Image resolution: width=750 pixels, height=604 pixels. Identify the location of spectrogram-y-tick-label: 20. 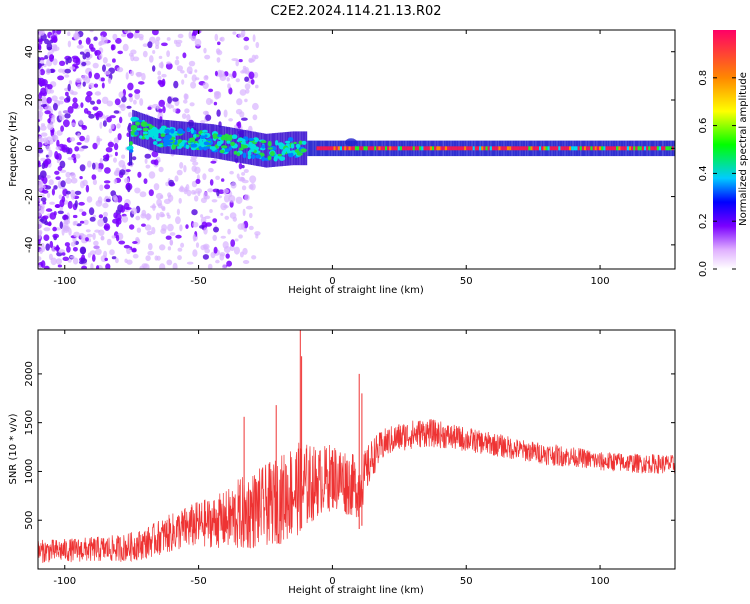
(29, 100).